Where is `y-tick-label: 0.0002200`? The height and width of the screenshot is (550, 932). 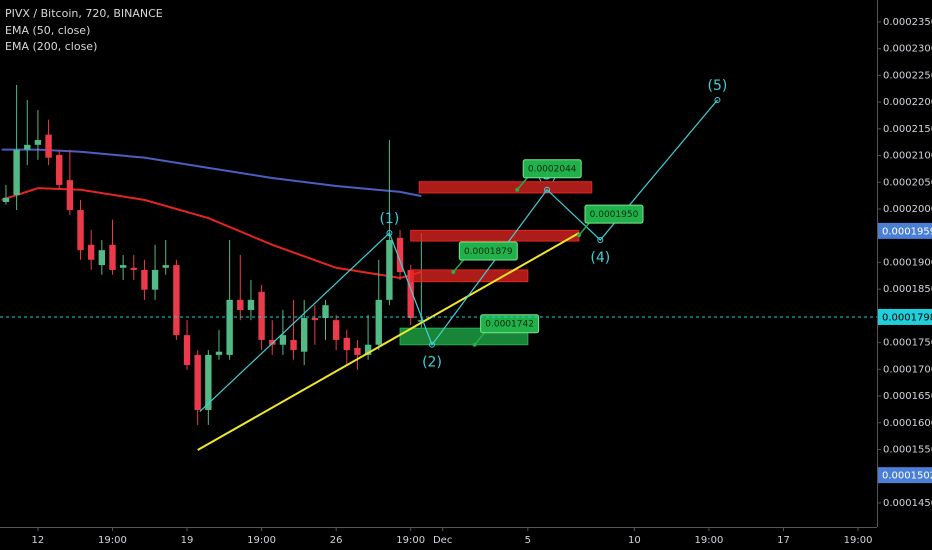
y-tick-label: 0.0002200 is located at coordinates (907, 102).